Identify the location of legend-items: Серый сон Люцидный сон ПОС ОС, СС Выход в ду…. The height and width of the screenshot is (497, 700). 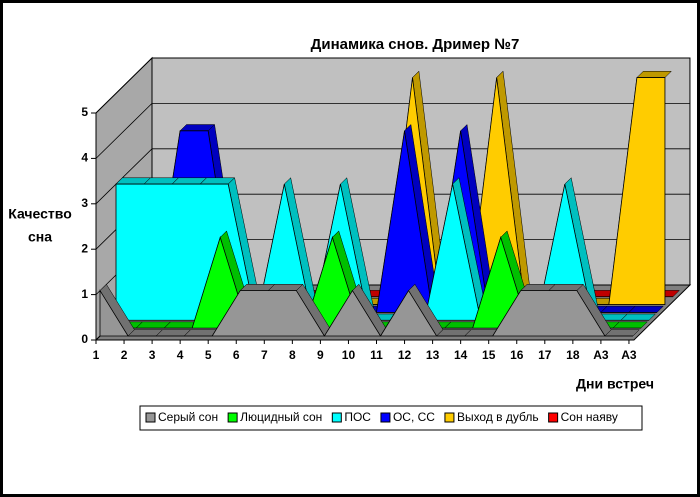
(381, 417).